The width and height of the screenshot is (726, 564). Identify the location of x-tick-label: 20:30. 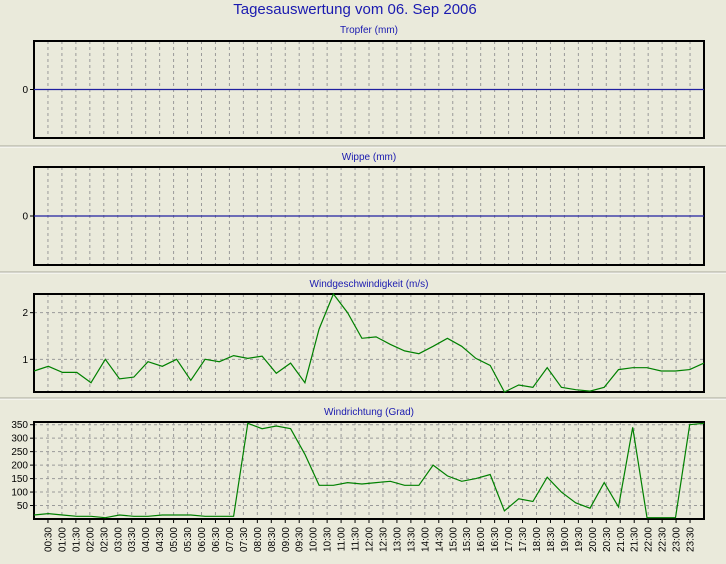
(607, 539).